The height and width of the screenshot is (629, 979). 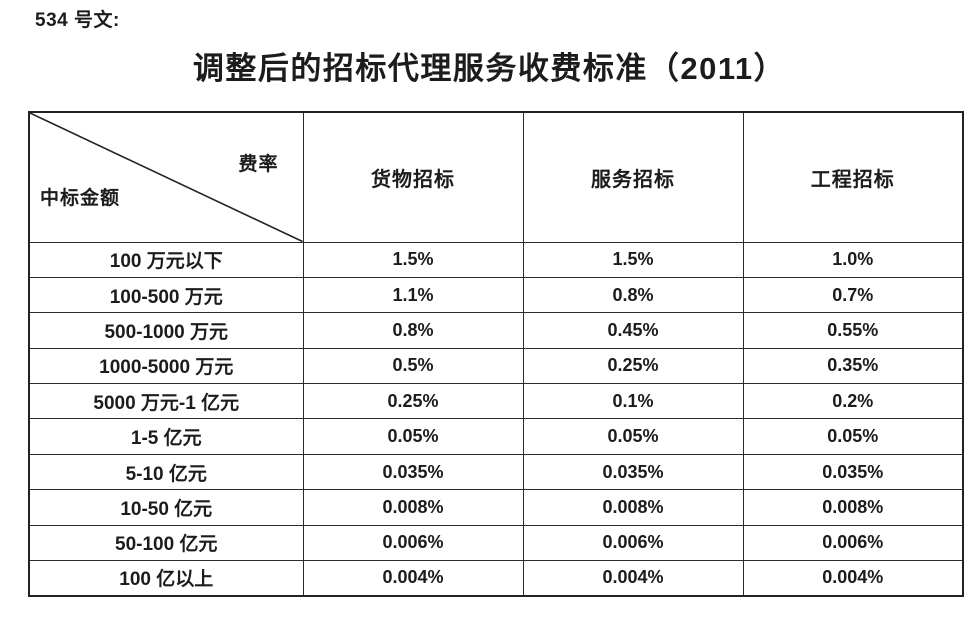 I want to click on fee-cell: 0.45%, so click(x=633, y=330).